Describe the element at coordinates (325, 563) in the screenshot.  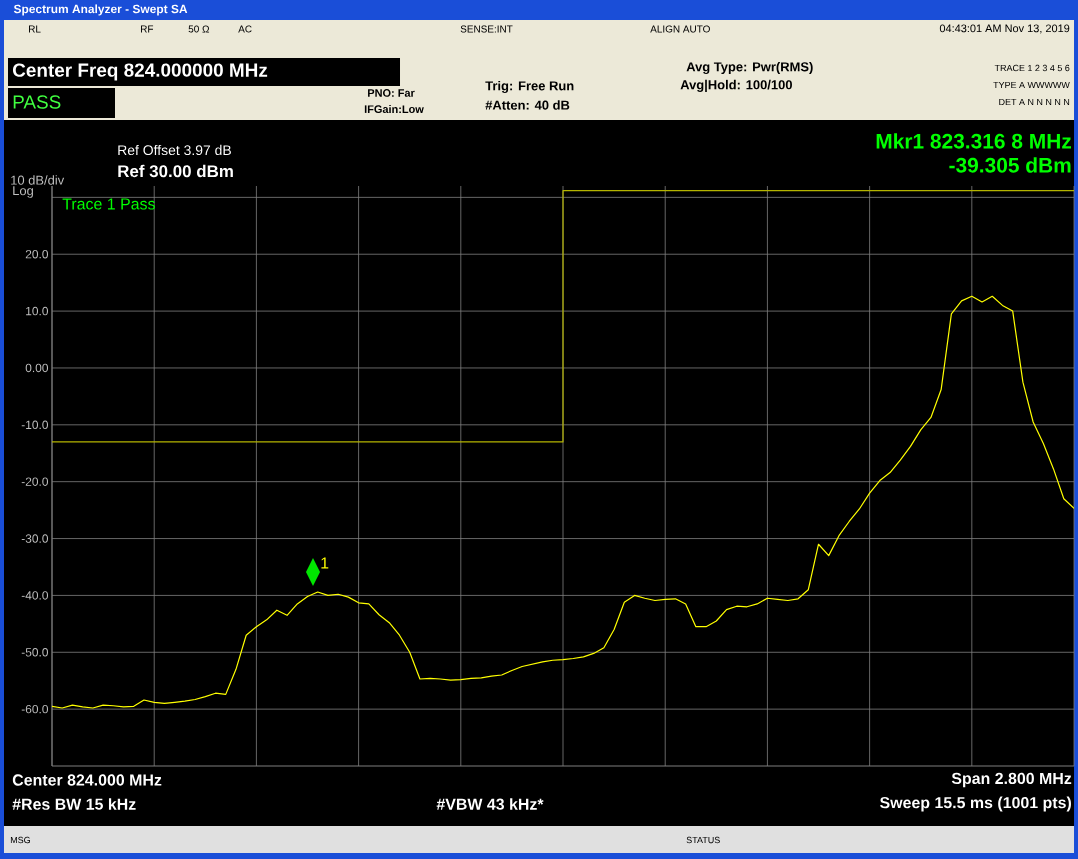
I see `annotation: 1` at that location.